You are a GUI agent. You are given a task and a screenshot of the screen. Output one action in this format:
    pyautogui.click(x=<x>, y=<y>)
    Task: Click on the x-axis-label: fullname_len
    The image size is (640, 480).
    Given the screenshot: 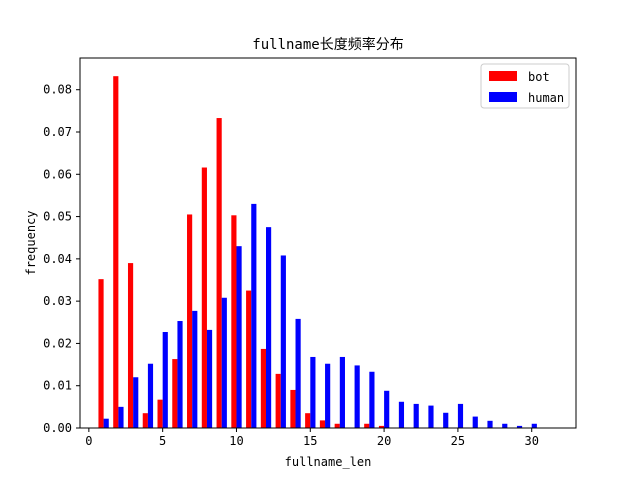 What is the action you would take?
    pyautogui.click(x=328, y=462)
    